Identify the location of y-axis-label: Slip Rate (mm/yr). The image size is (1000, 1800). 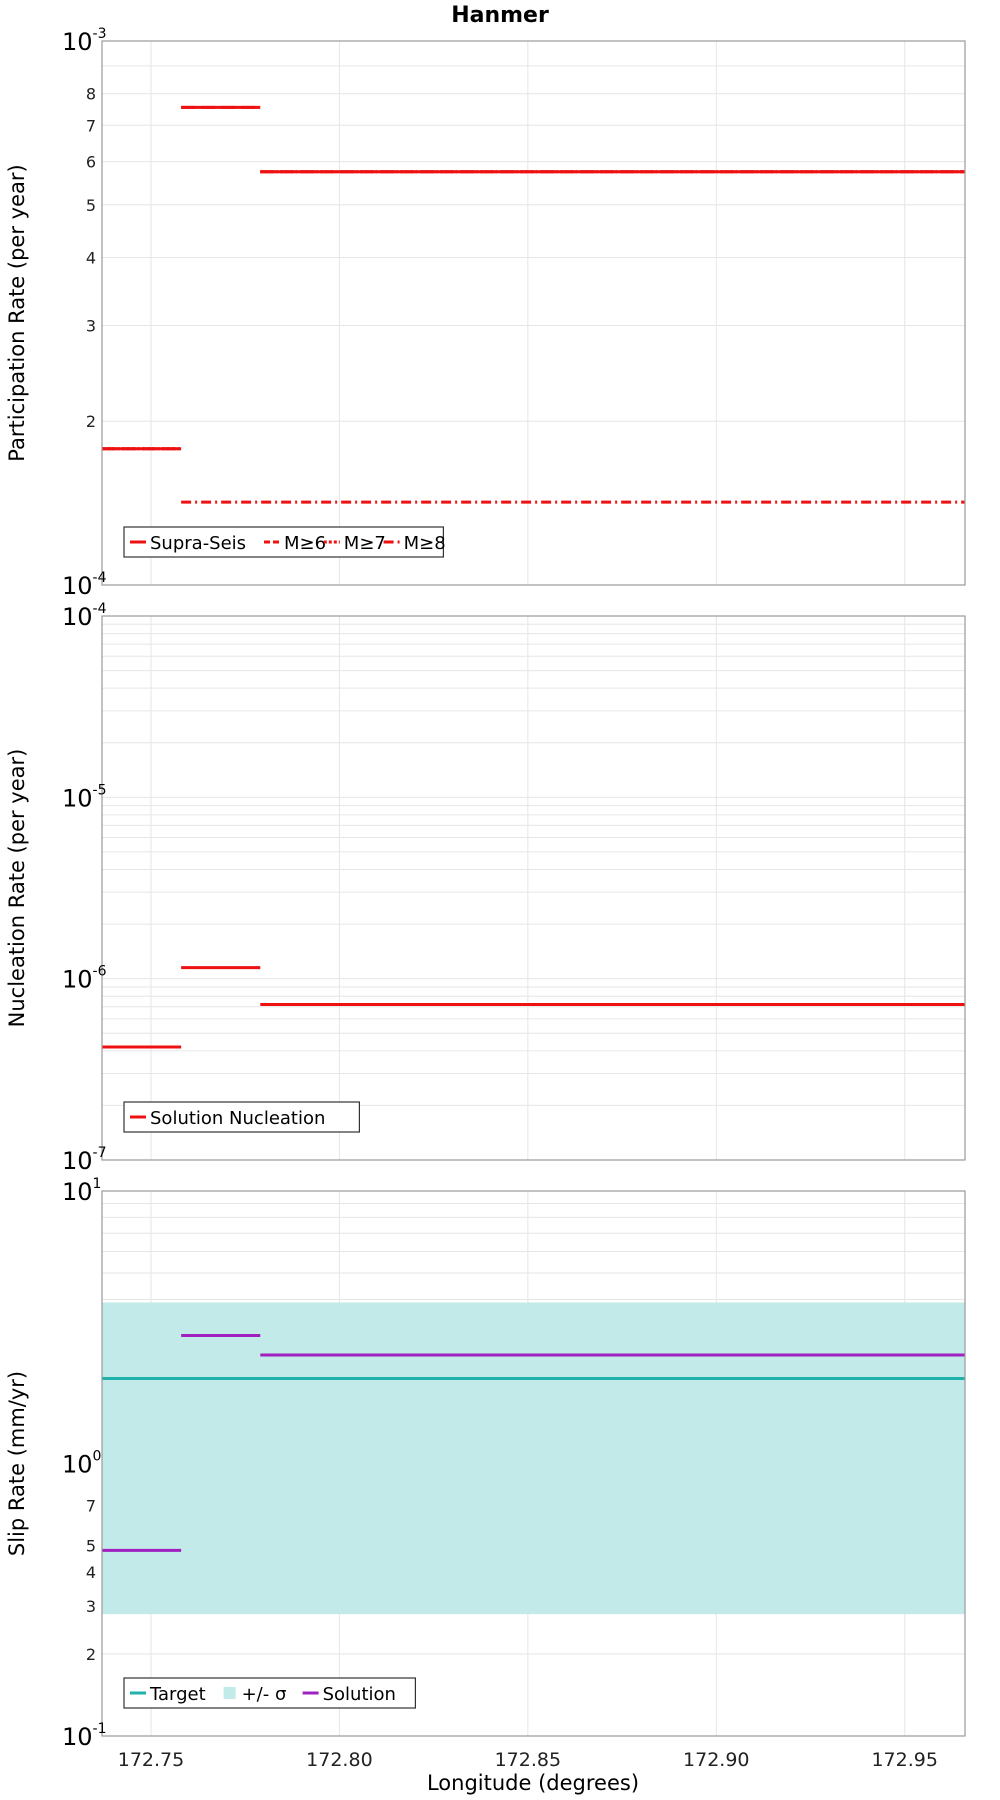
(17, 1463).